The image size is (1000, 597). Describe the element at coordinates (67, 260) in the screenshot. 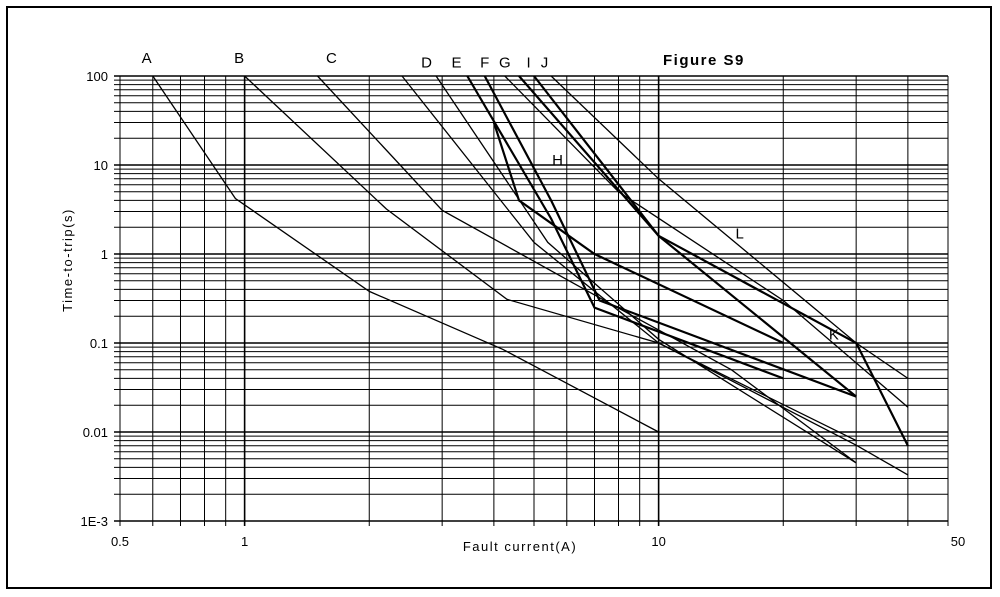

I see `y-axis-title: Time-to-trip(s)` at that location.